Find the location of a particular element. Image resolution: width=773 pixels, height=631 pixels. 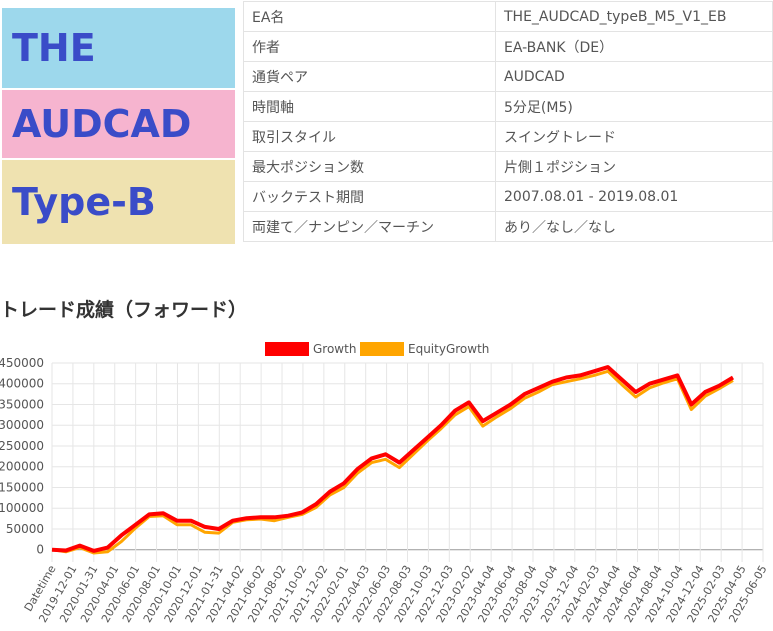

y-tick-label: 100000 is located at coordinates (22, 508).